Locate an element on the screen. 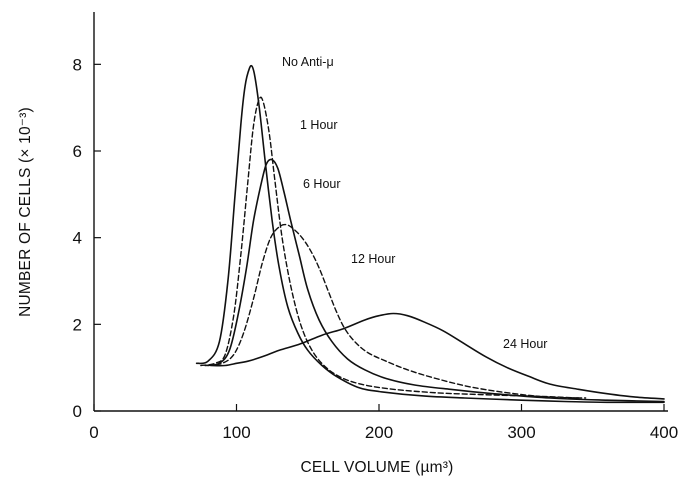  x-tick-label: 0 is located at coordinates (93, 432).